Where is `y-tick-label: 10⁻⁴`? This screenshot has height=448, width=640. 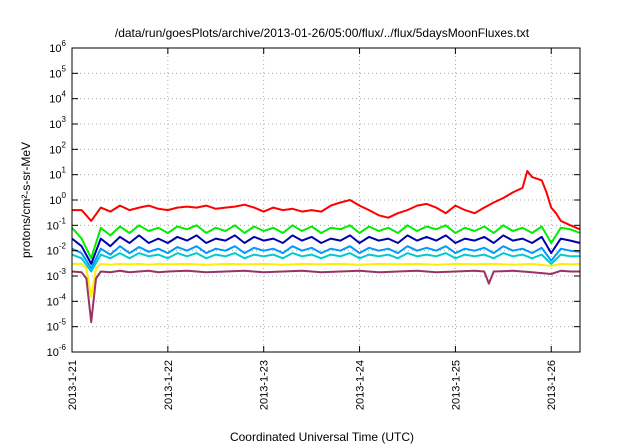 y-tick-label: 10⁻⁴ is located at coordinates (57, 300).